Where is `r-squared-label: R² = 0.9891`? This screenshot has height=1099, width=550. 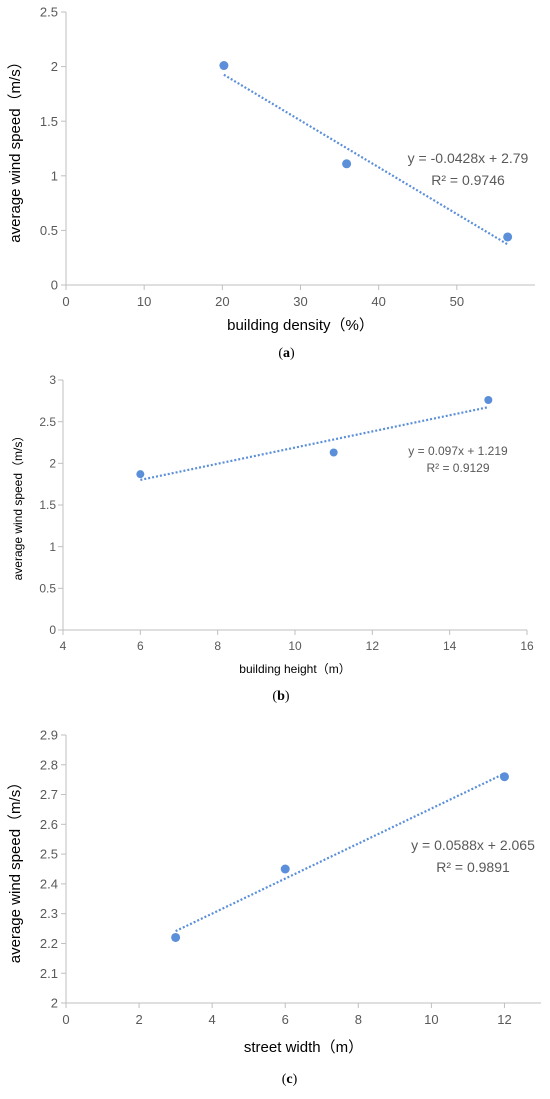
r-squared-label: R² = 0.9891 is located at coordinates (473, 867).